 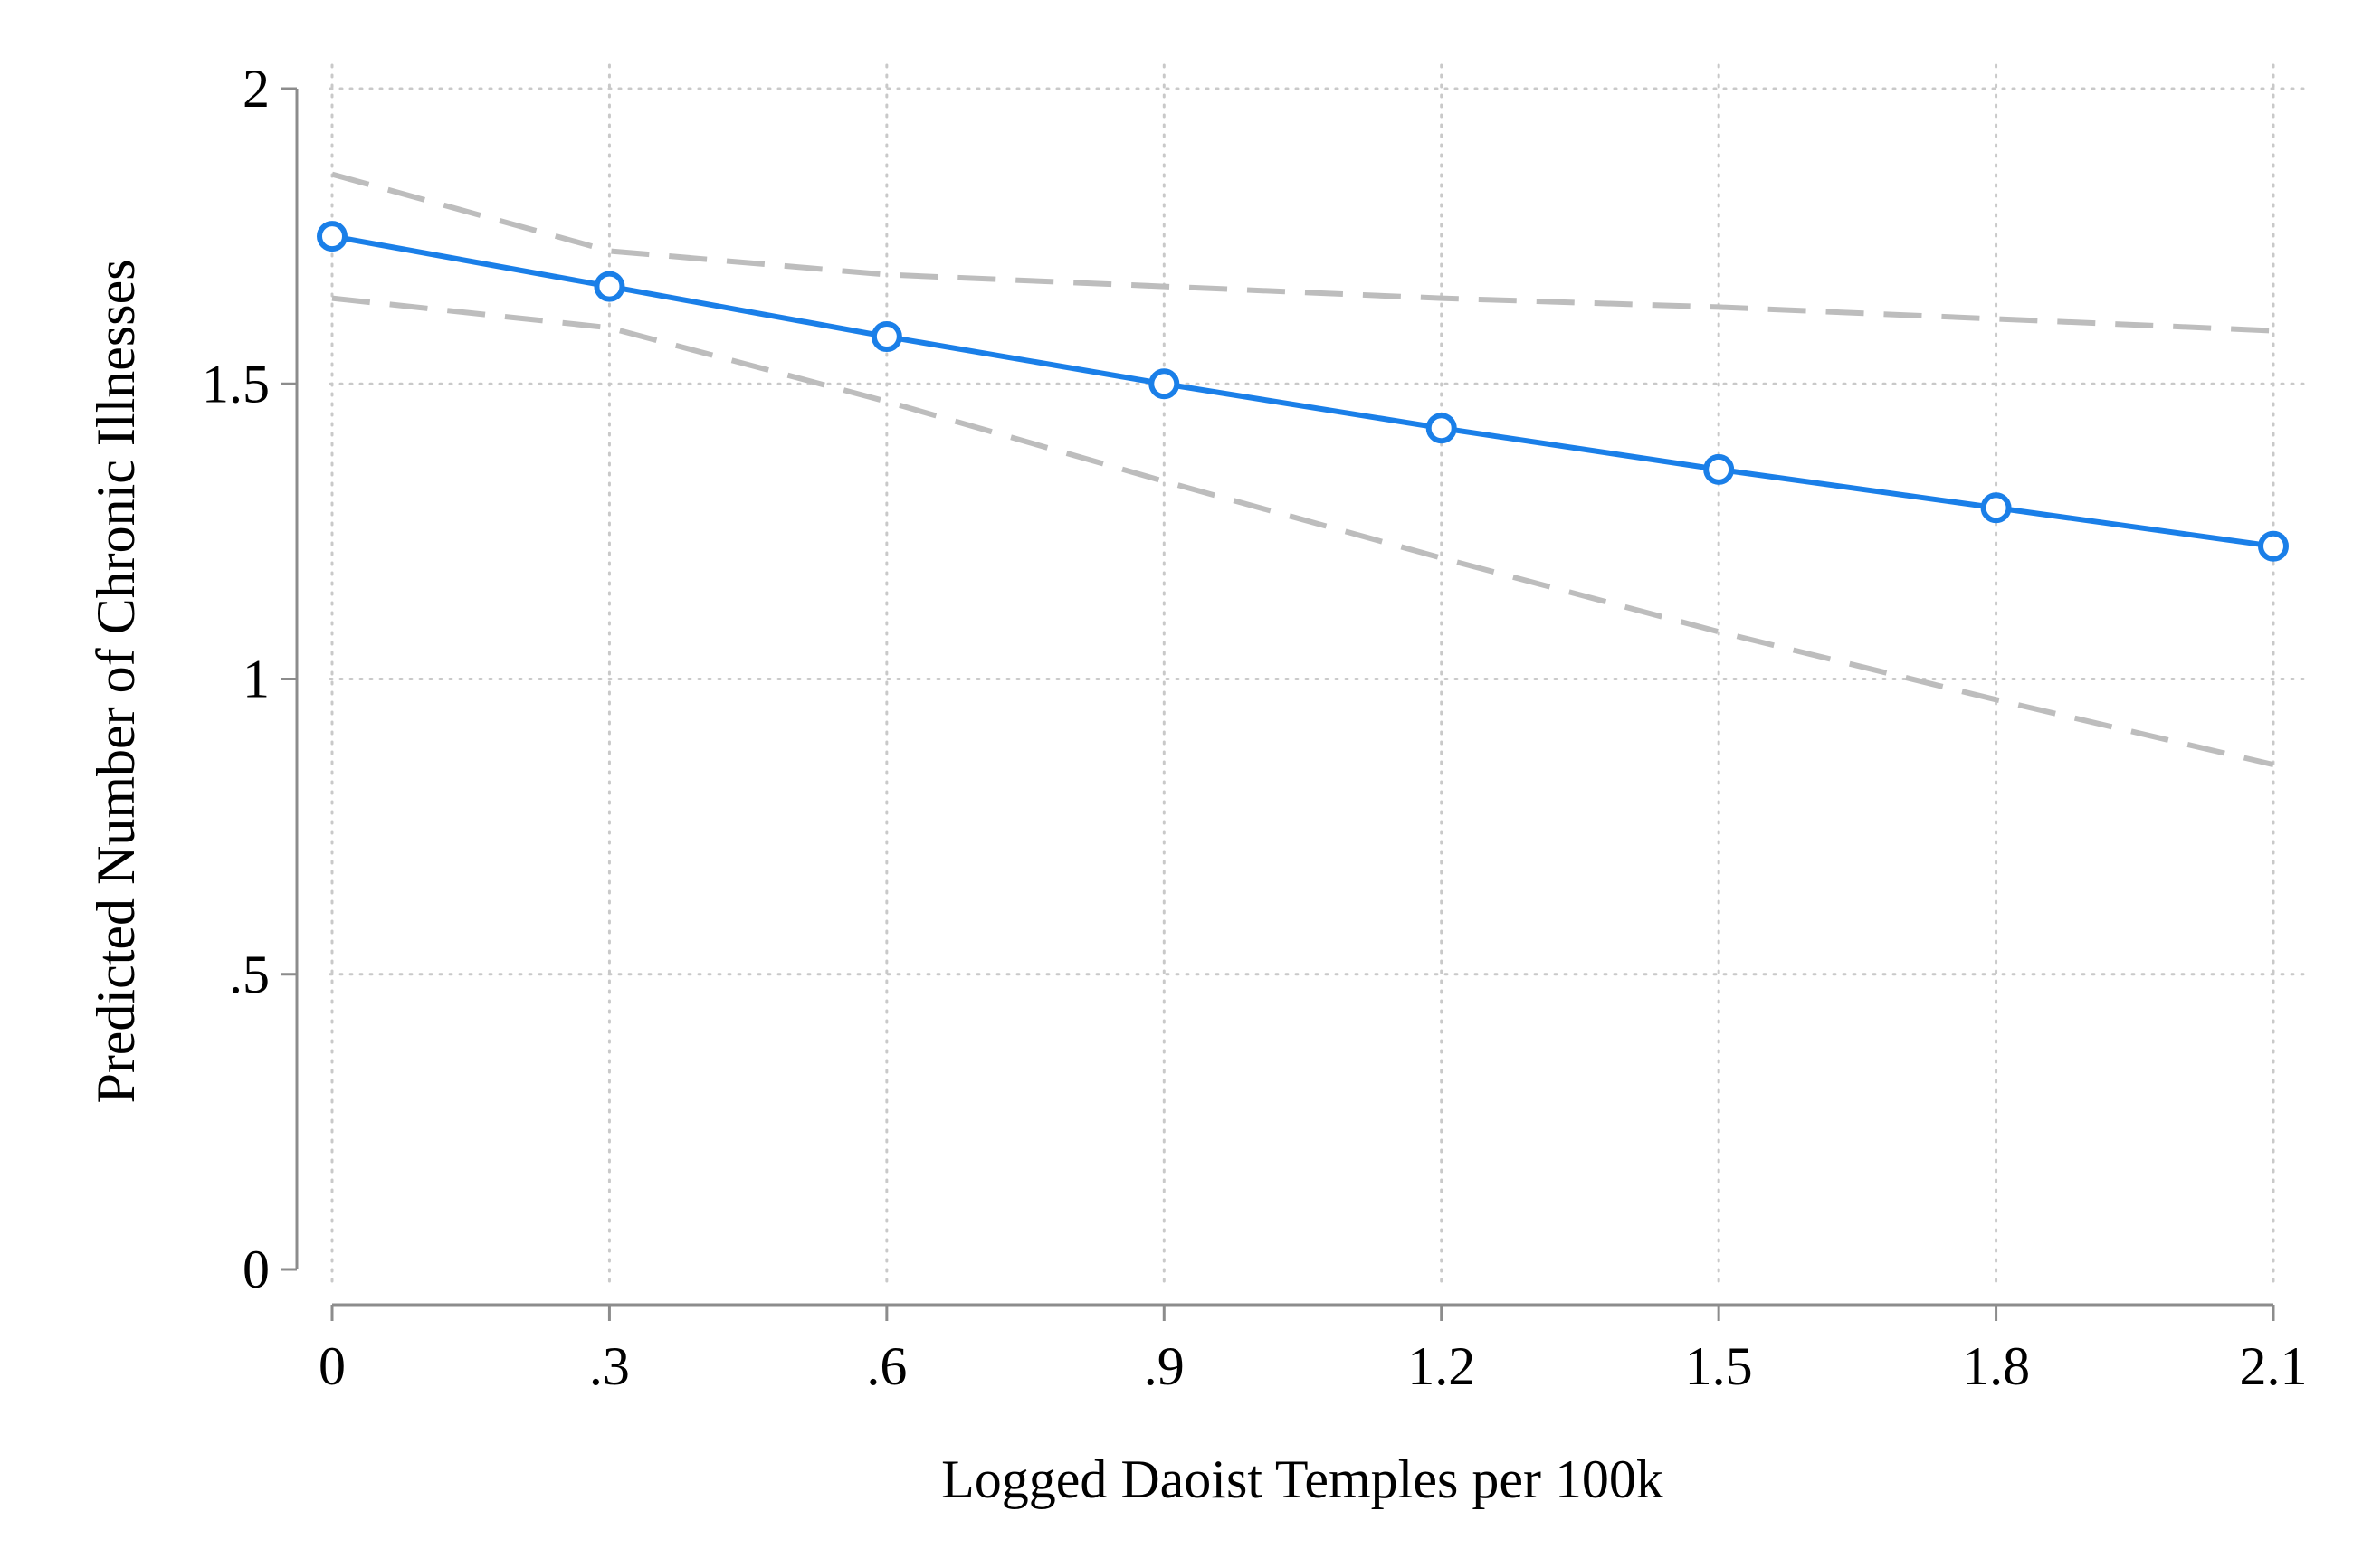 I want to click on x-tick-label-6: 1.8, so click(x=1996, y=1366).